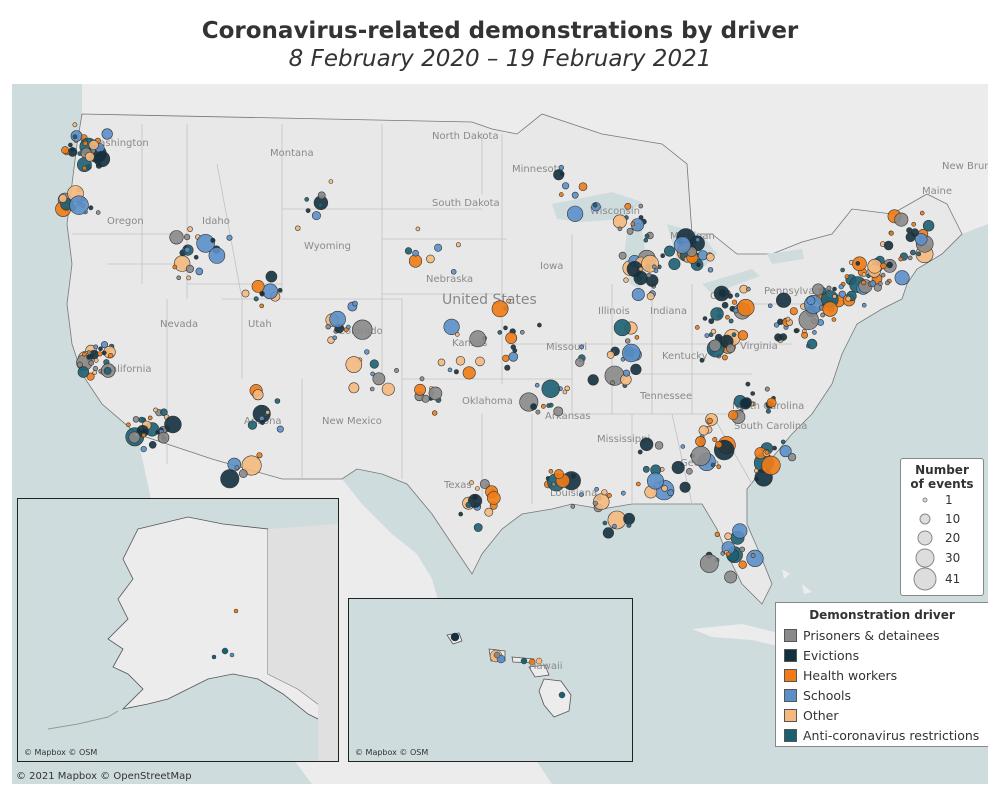  I want to click on legend-item-health-workers: Health workers, so click(882, 675).